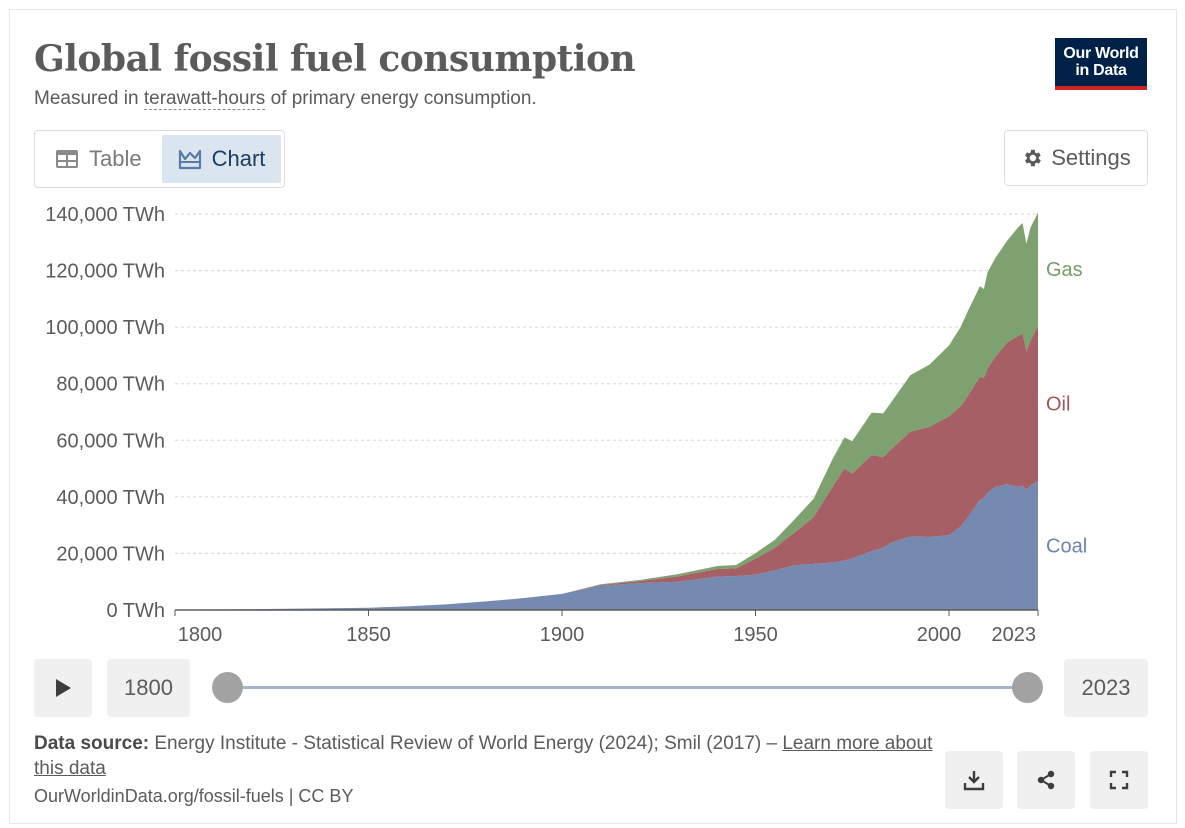 Image resolution: width=1185 pixels, height=828 pixels. Describe the element at coordinates (110, 385) in the screenshot. I see `y-tick-label: 80,000 TWh` at that location.